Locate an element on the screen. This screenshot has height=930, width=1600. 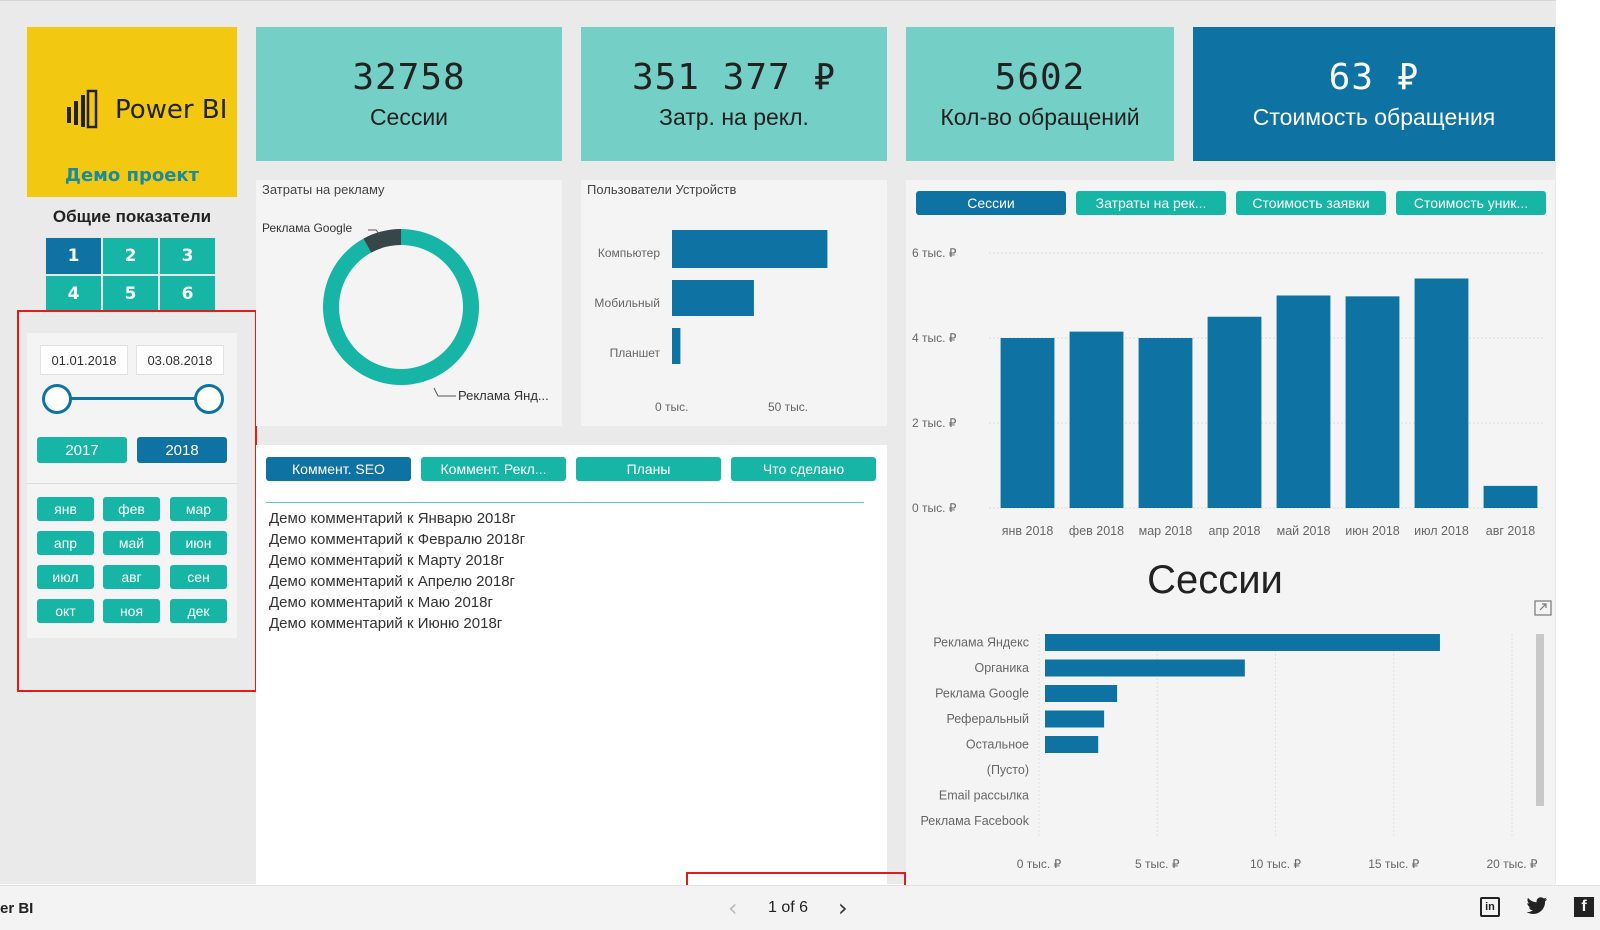
devices-tick-0: 0 тыс. is located at coordinates (672, 407).